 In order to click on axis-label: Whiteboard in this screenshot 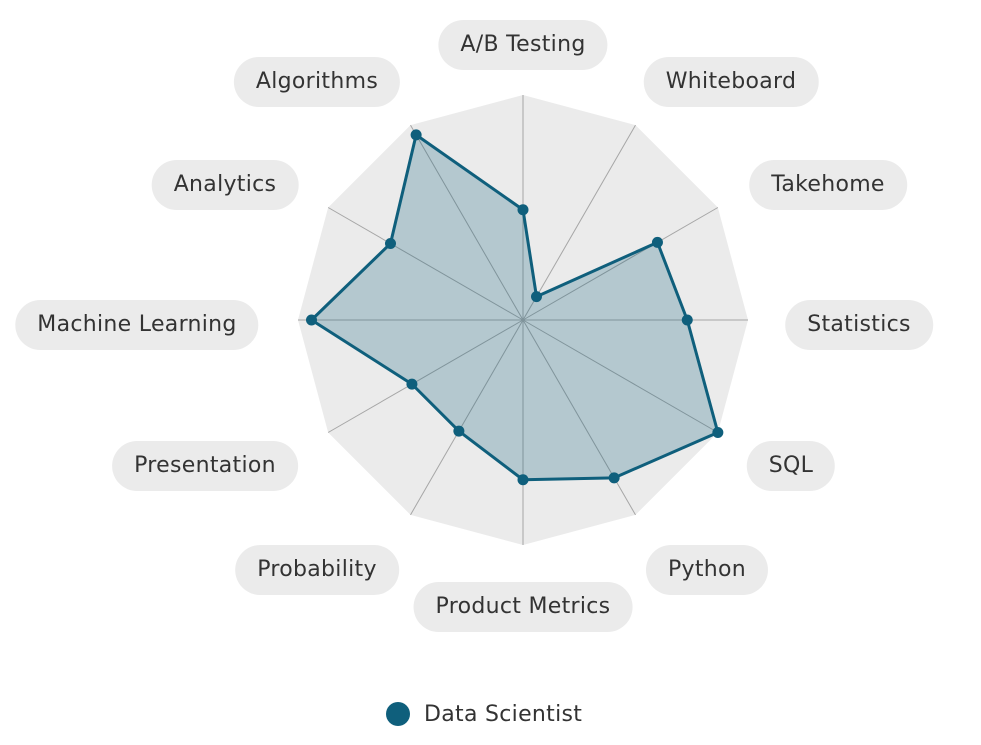, I will do `click(731, 82)`.